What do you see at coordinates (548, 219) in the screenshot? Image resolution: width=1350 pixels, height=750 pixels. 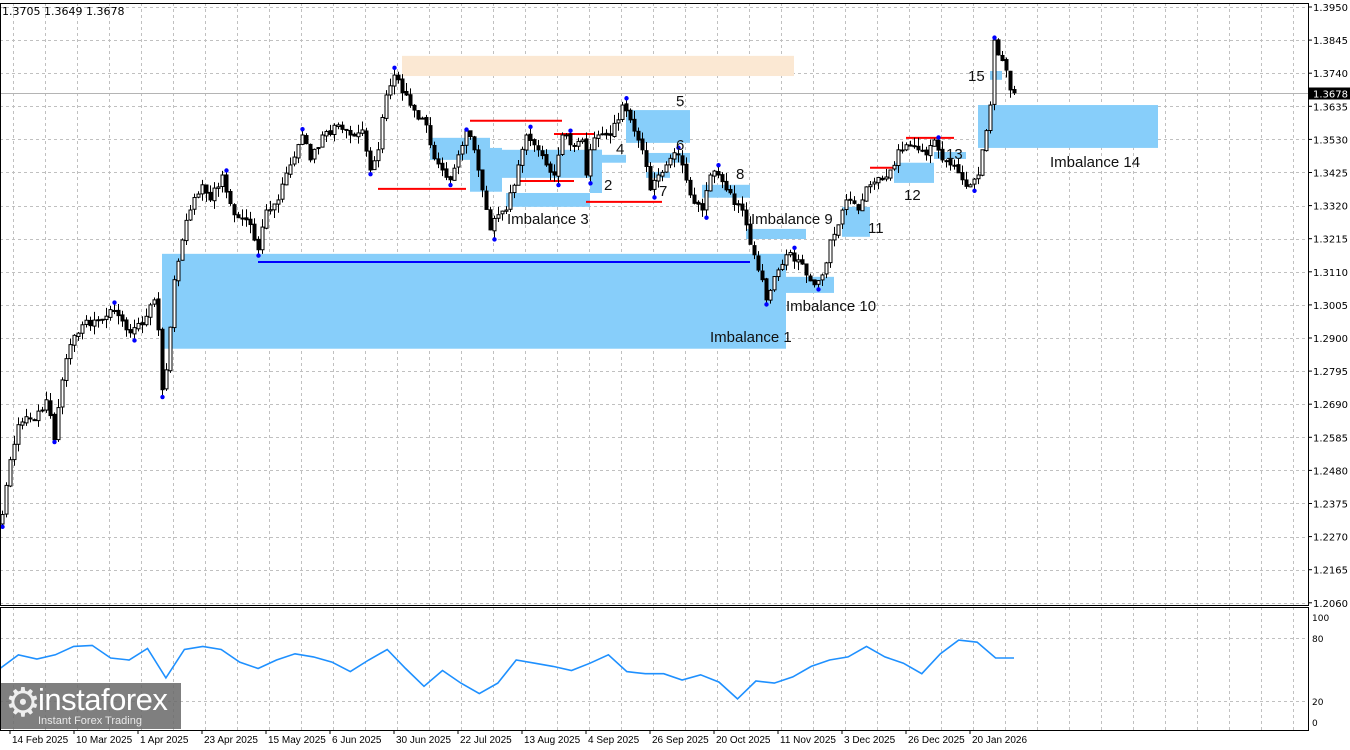 I see `zone-label: Imbalance 3` at bounding box center [548, 219].